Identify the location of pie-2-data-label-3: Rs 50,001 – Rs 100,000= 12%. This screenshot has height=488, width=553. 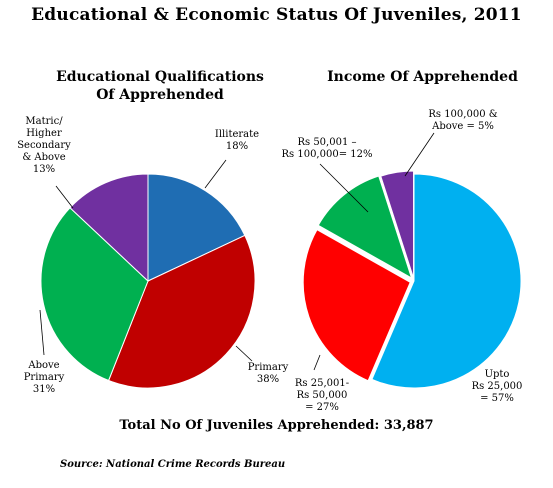
(327, 148).